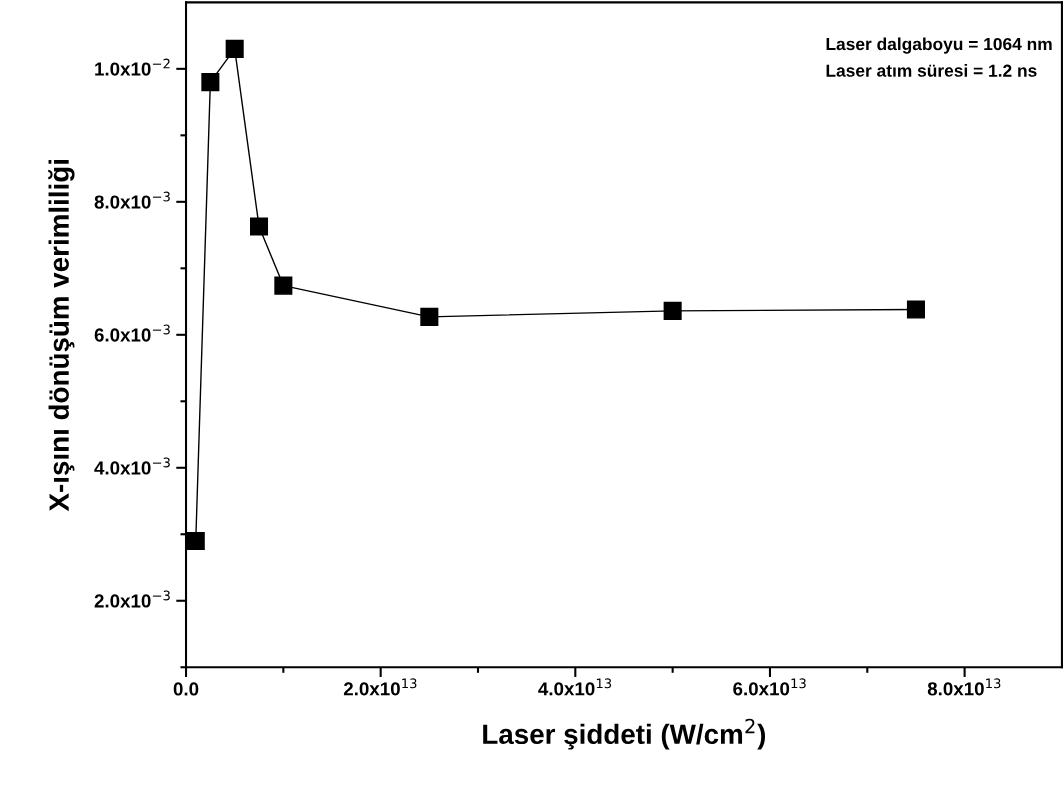 The width and height of the screenshot is (1063, 785). What do you see at coordinates (931, 70) in the screenshot?
I see `annotation: Laser atım süresi = 1.2 ns` at bounding box center [931, 70].